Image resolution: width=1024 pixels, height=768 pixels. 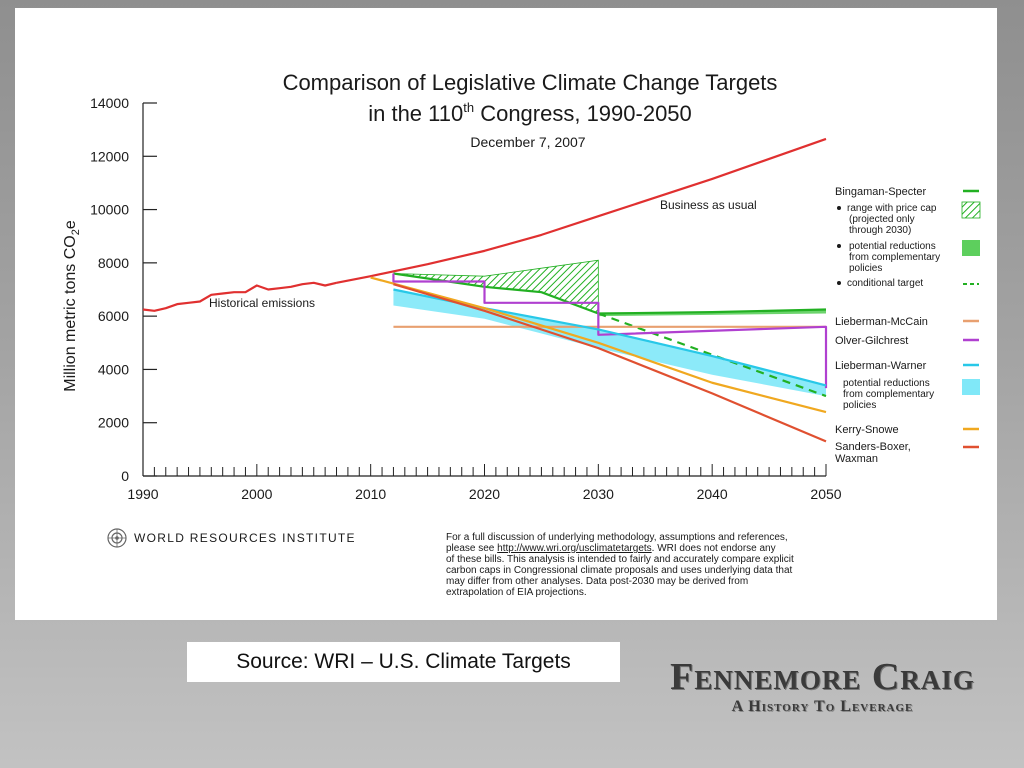 I want to click on legend-swatch-price-cap, so click(x=971, y=210).